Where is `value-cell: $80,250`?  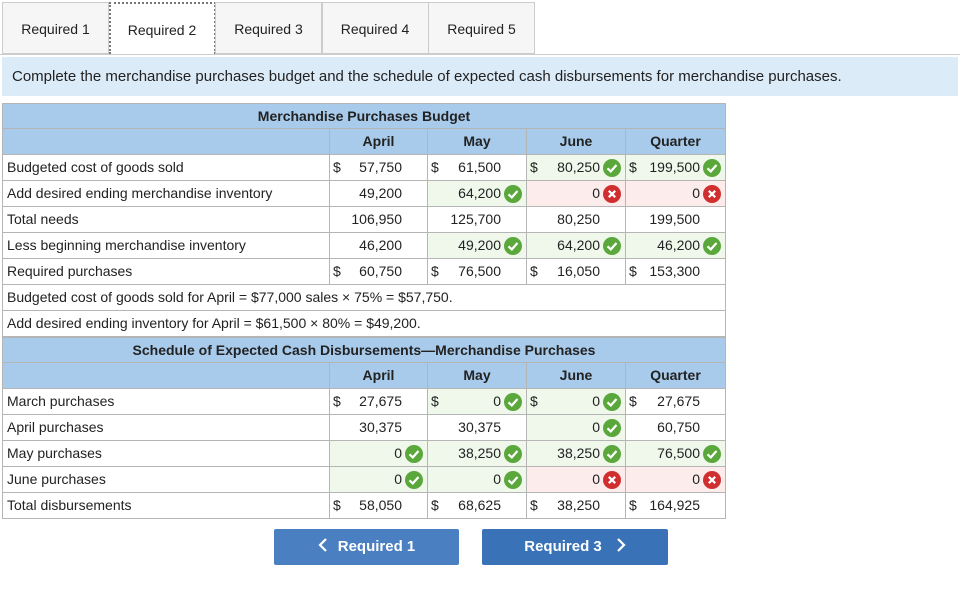
value-cell: $80,250 is located at coordinates (576, 168).